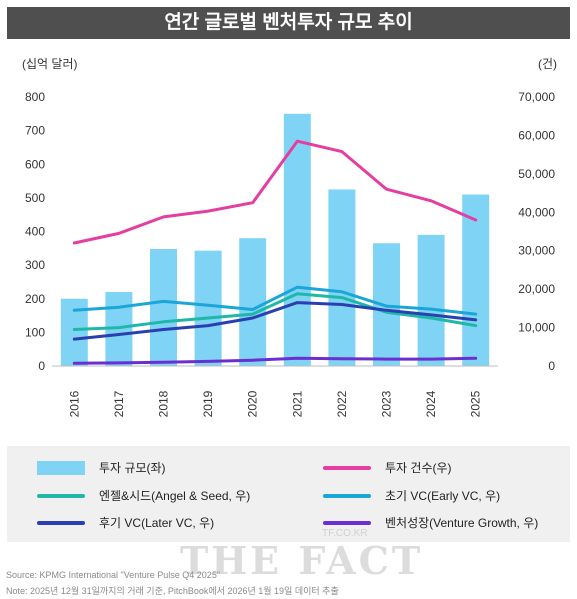  I want to click on left-tick-label: 0, so click(41, 366).